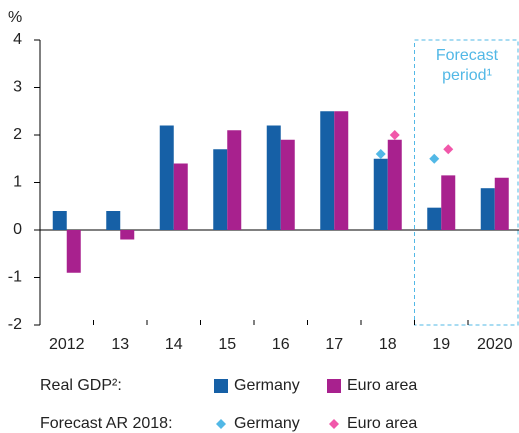 Image resolution: width=519 pixels, height=433 pixels. Describe the element at coordinates (81, 385) in the screenshot. I see `legend-group-label: Real GDP²:` at that location.